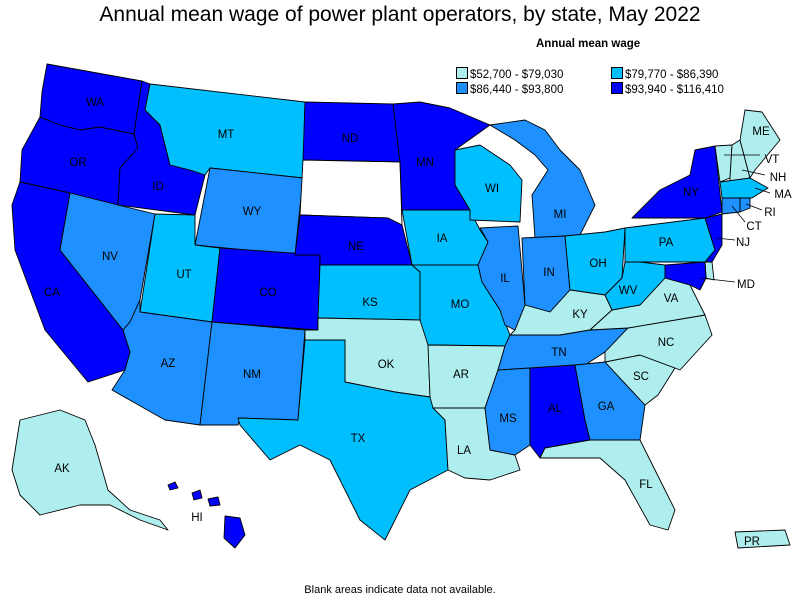 The height and width of the screenshot is (600, 800). I want to click on legend-item-4: $93,940 - $116,410, so click(667, 89).